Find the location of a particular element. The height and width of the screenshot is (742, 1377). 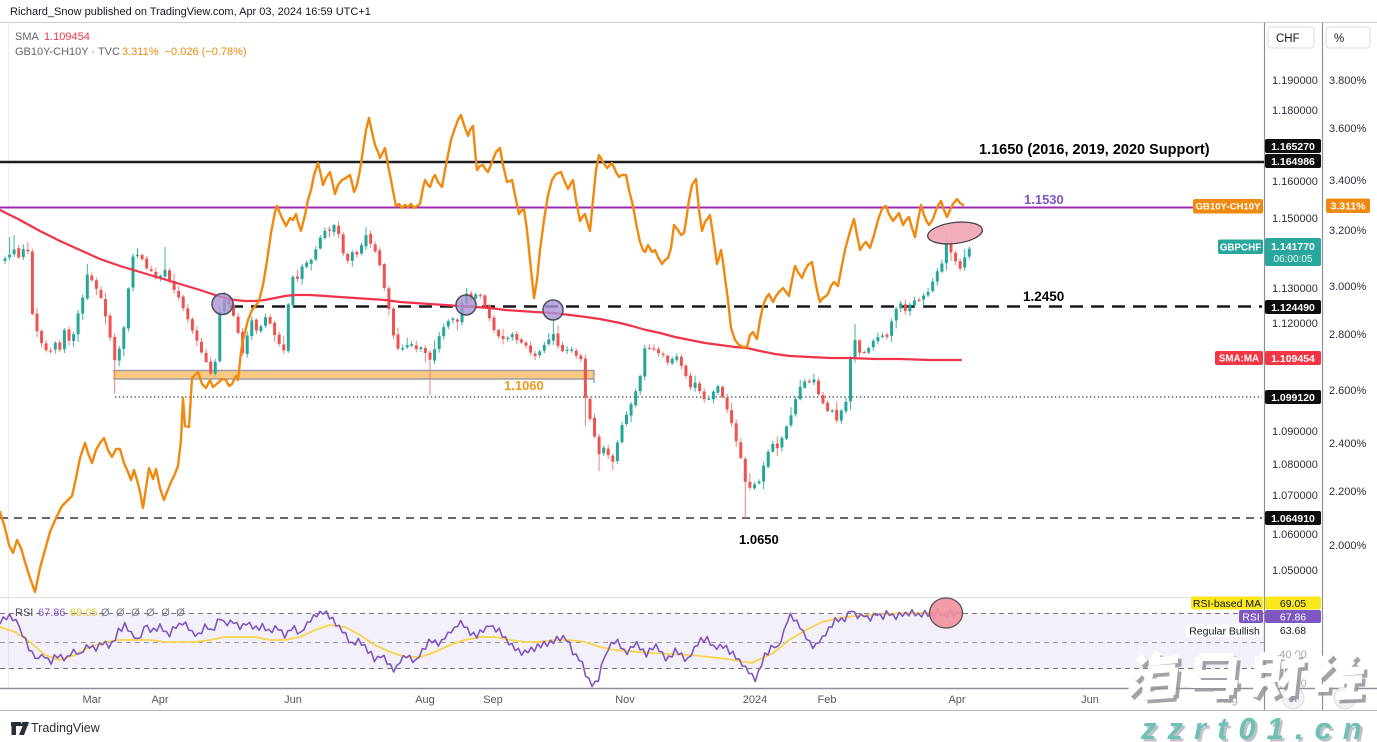

svg-text: GBPCHF is located at coordinates (1240, 247).